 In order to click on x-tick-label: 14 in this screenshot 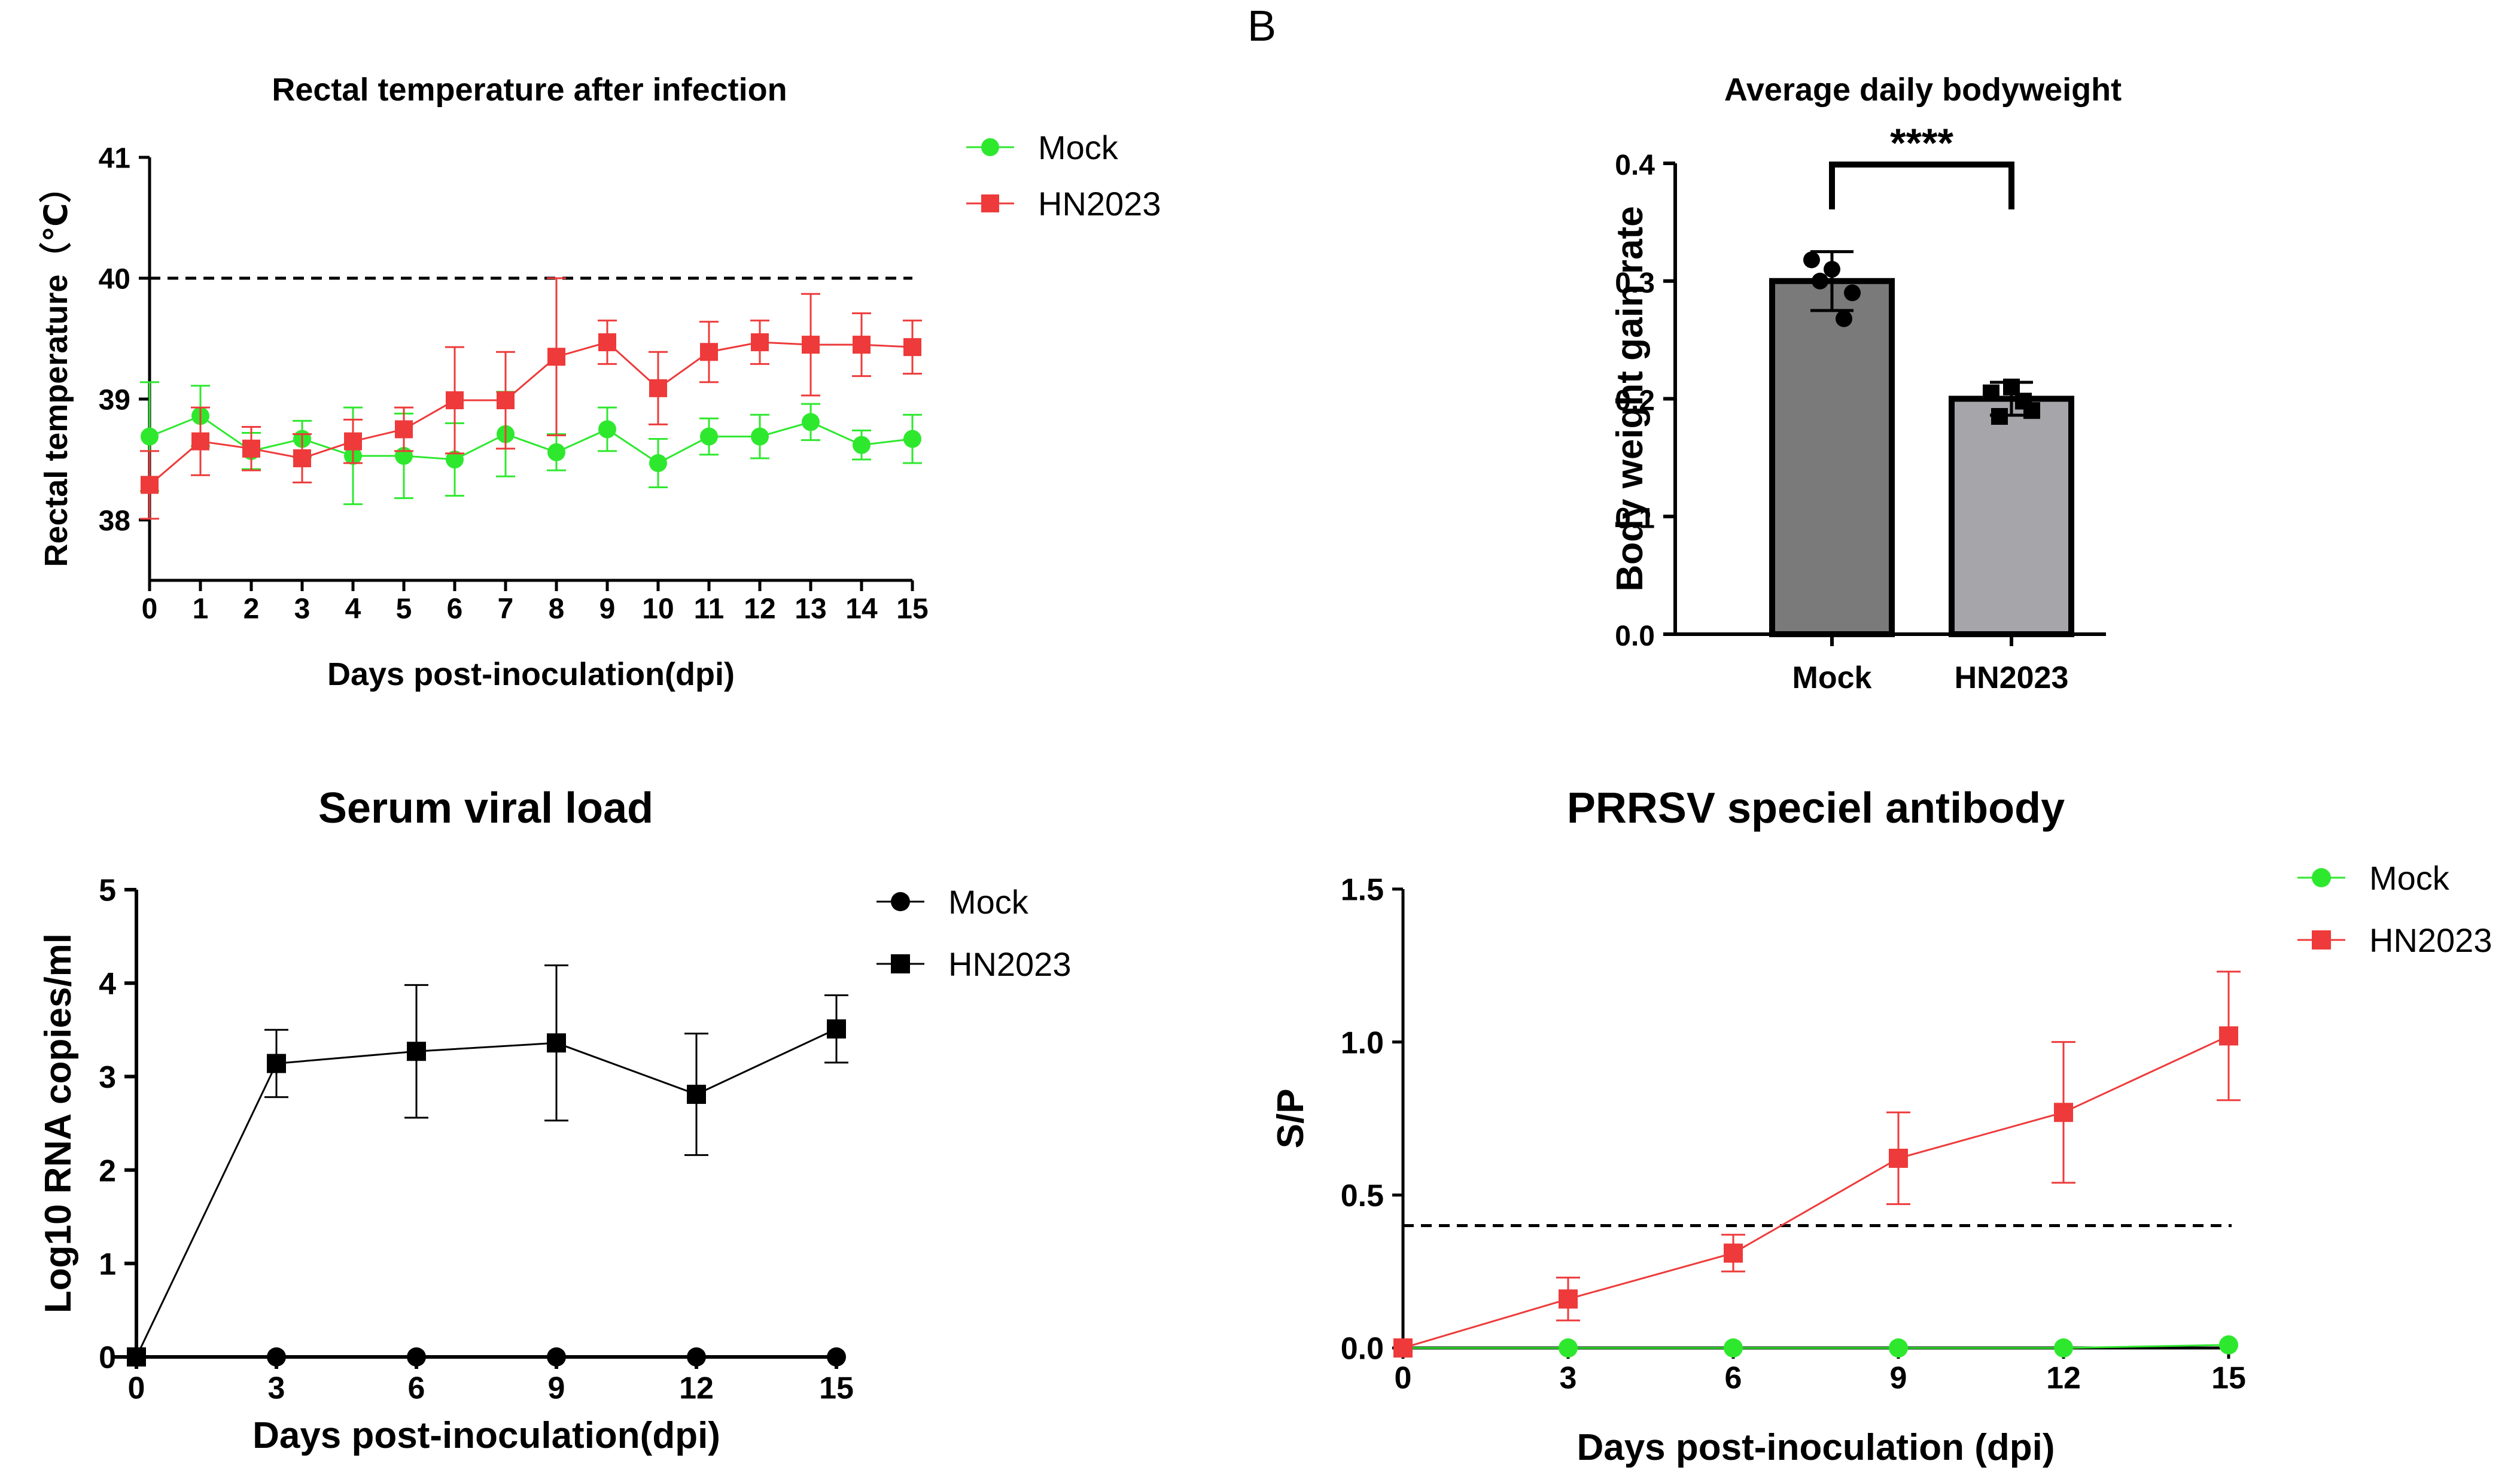, I will do `click(861, 609)`.